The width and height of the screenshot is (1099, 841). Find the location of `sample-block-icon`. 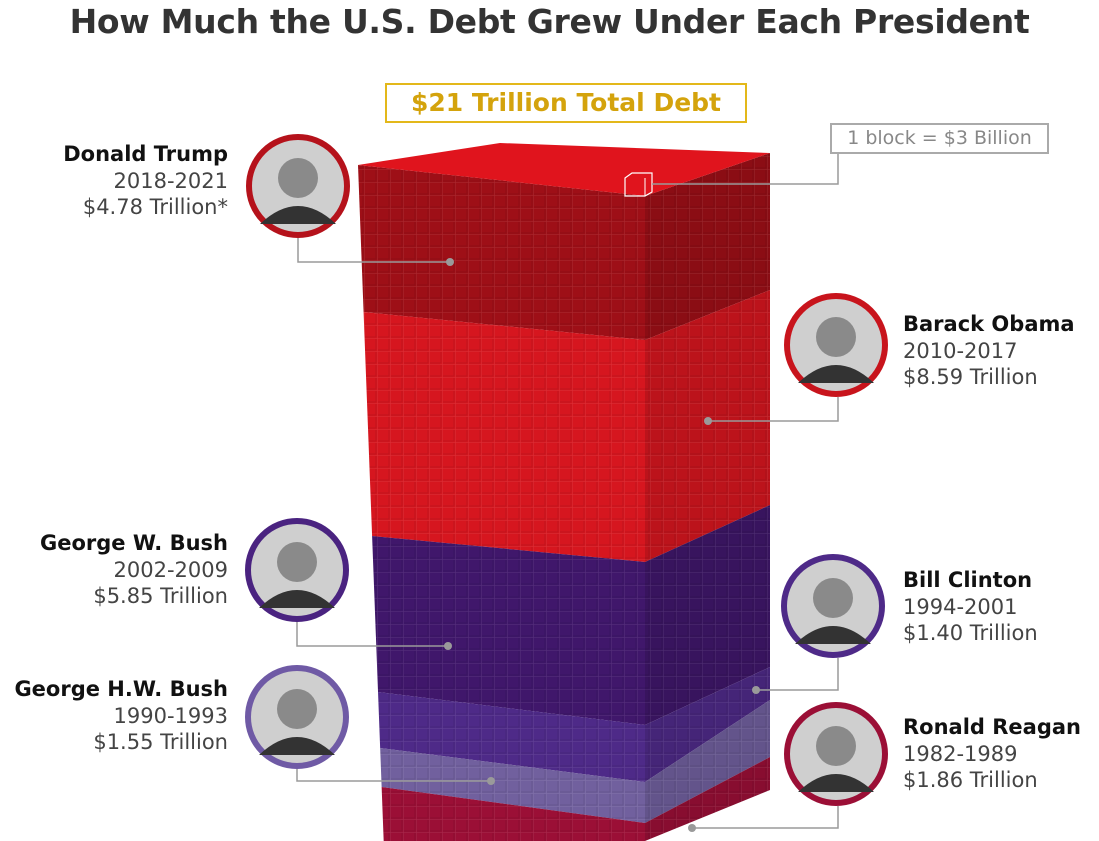

sample-block-icon is located at coordinates (638, 184).